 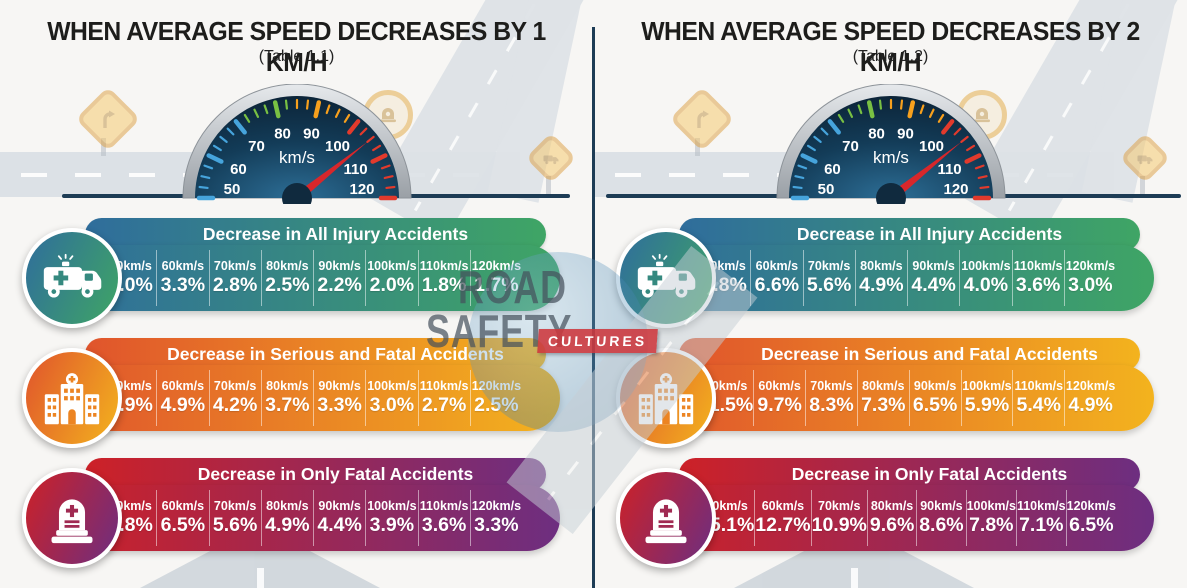 What do you see at coordinates (392, 285) in the screenshot?
I see `decrease-value: 2.0%` at bounding box center [392, 285].